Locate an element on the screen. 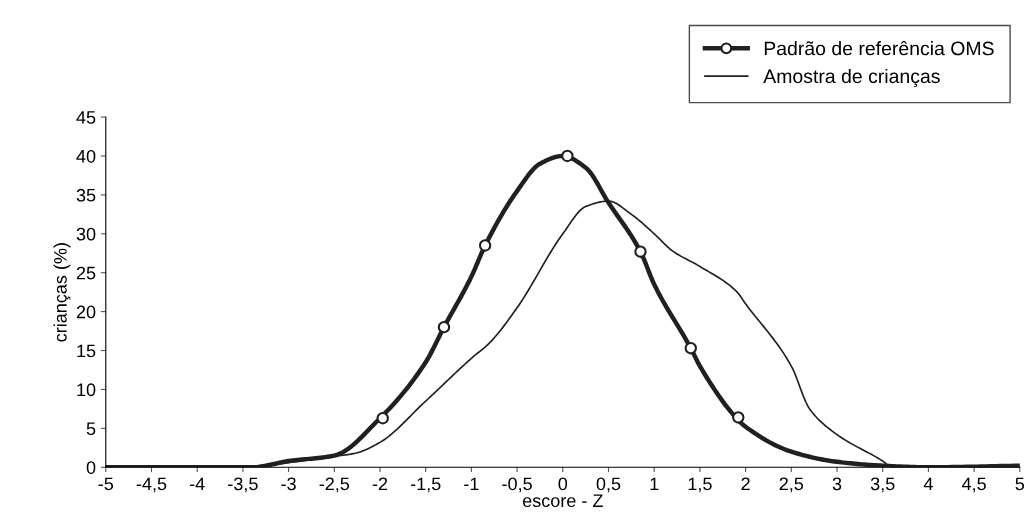 Image resolution: width=1027 pixels, height=525 pixels. x-tick-label: 0,5 is located at coordinates (608, 485).